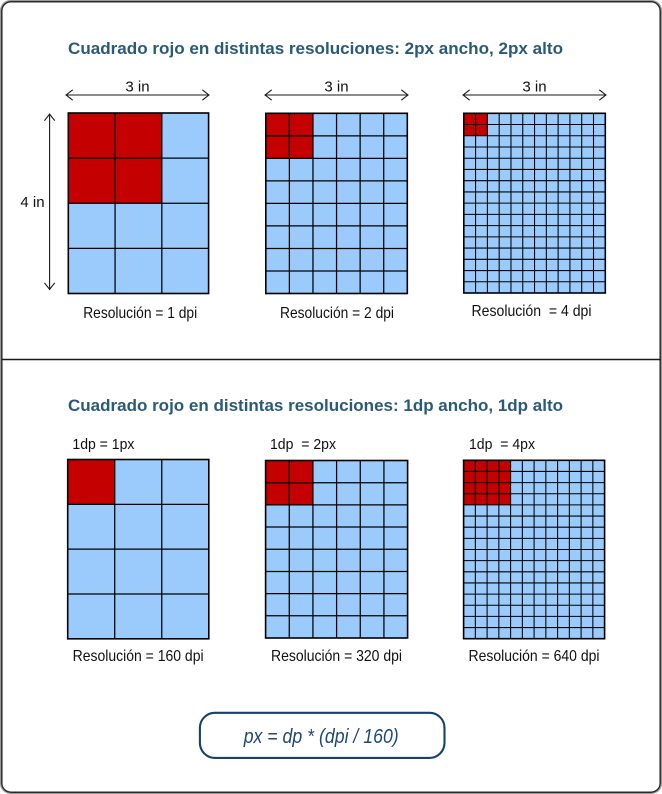  Describe the element at coordinates (140, 313) in the screenshot. I see `svg-text: Resolución = 1 dpi` at that location.